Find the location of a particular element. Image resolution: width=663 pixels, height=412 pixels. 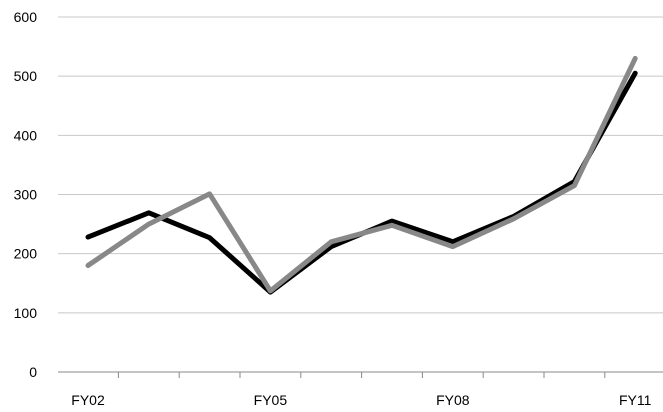

x-axis is located at coordinates (360, 374).